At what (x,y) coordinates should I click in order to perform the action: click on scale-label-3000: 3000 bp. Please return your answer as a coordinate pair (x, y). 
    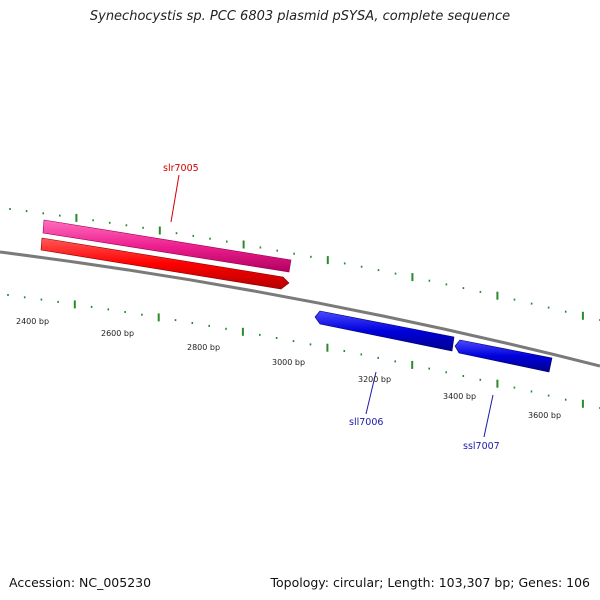
    Looking at the image, I should click on (288, 362).